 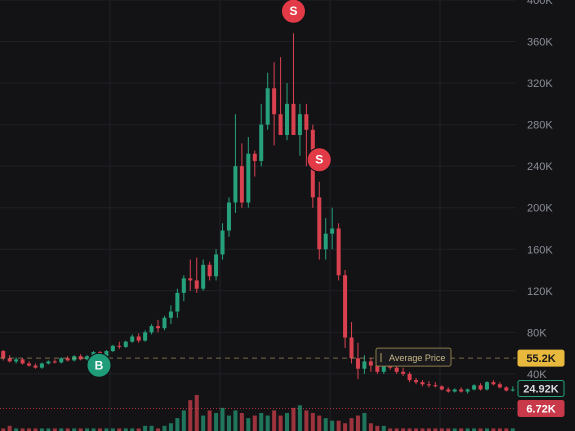 What do you see at coordinates (99, 365) in the screenshot?
I see `buy-marker: B` at bounding box center [99, 365].